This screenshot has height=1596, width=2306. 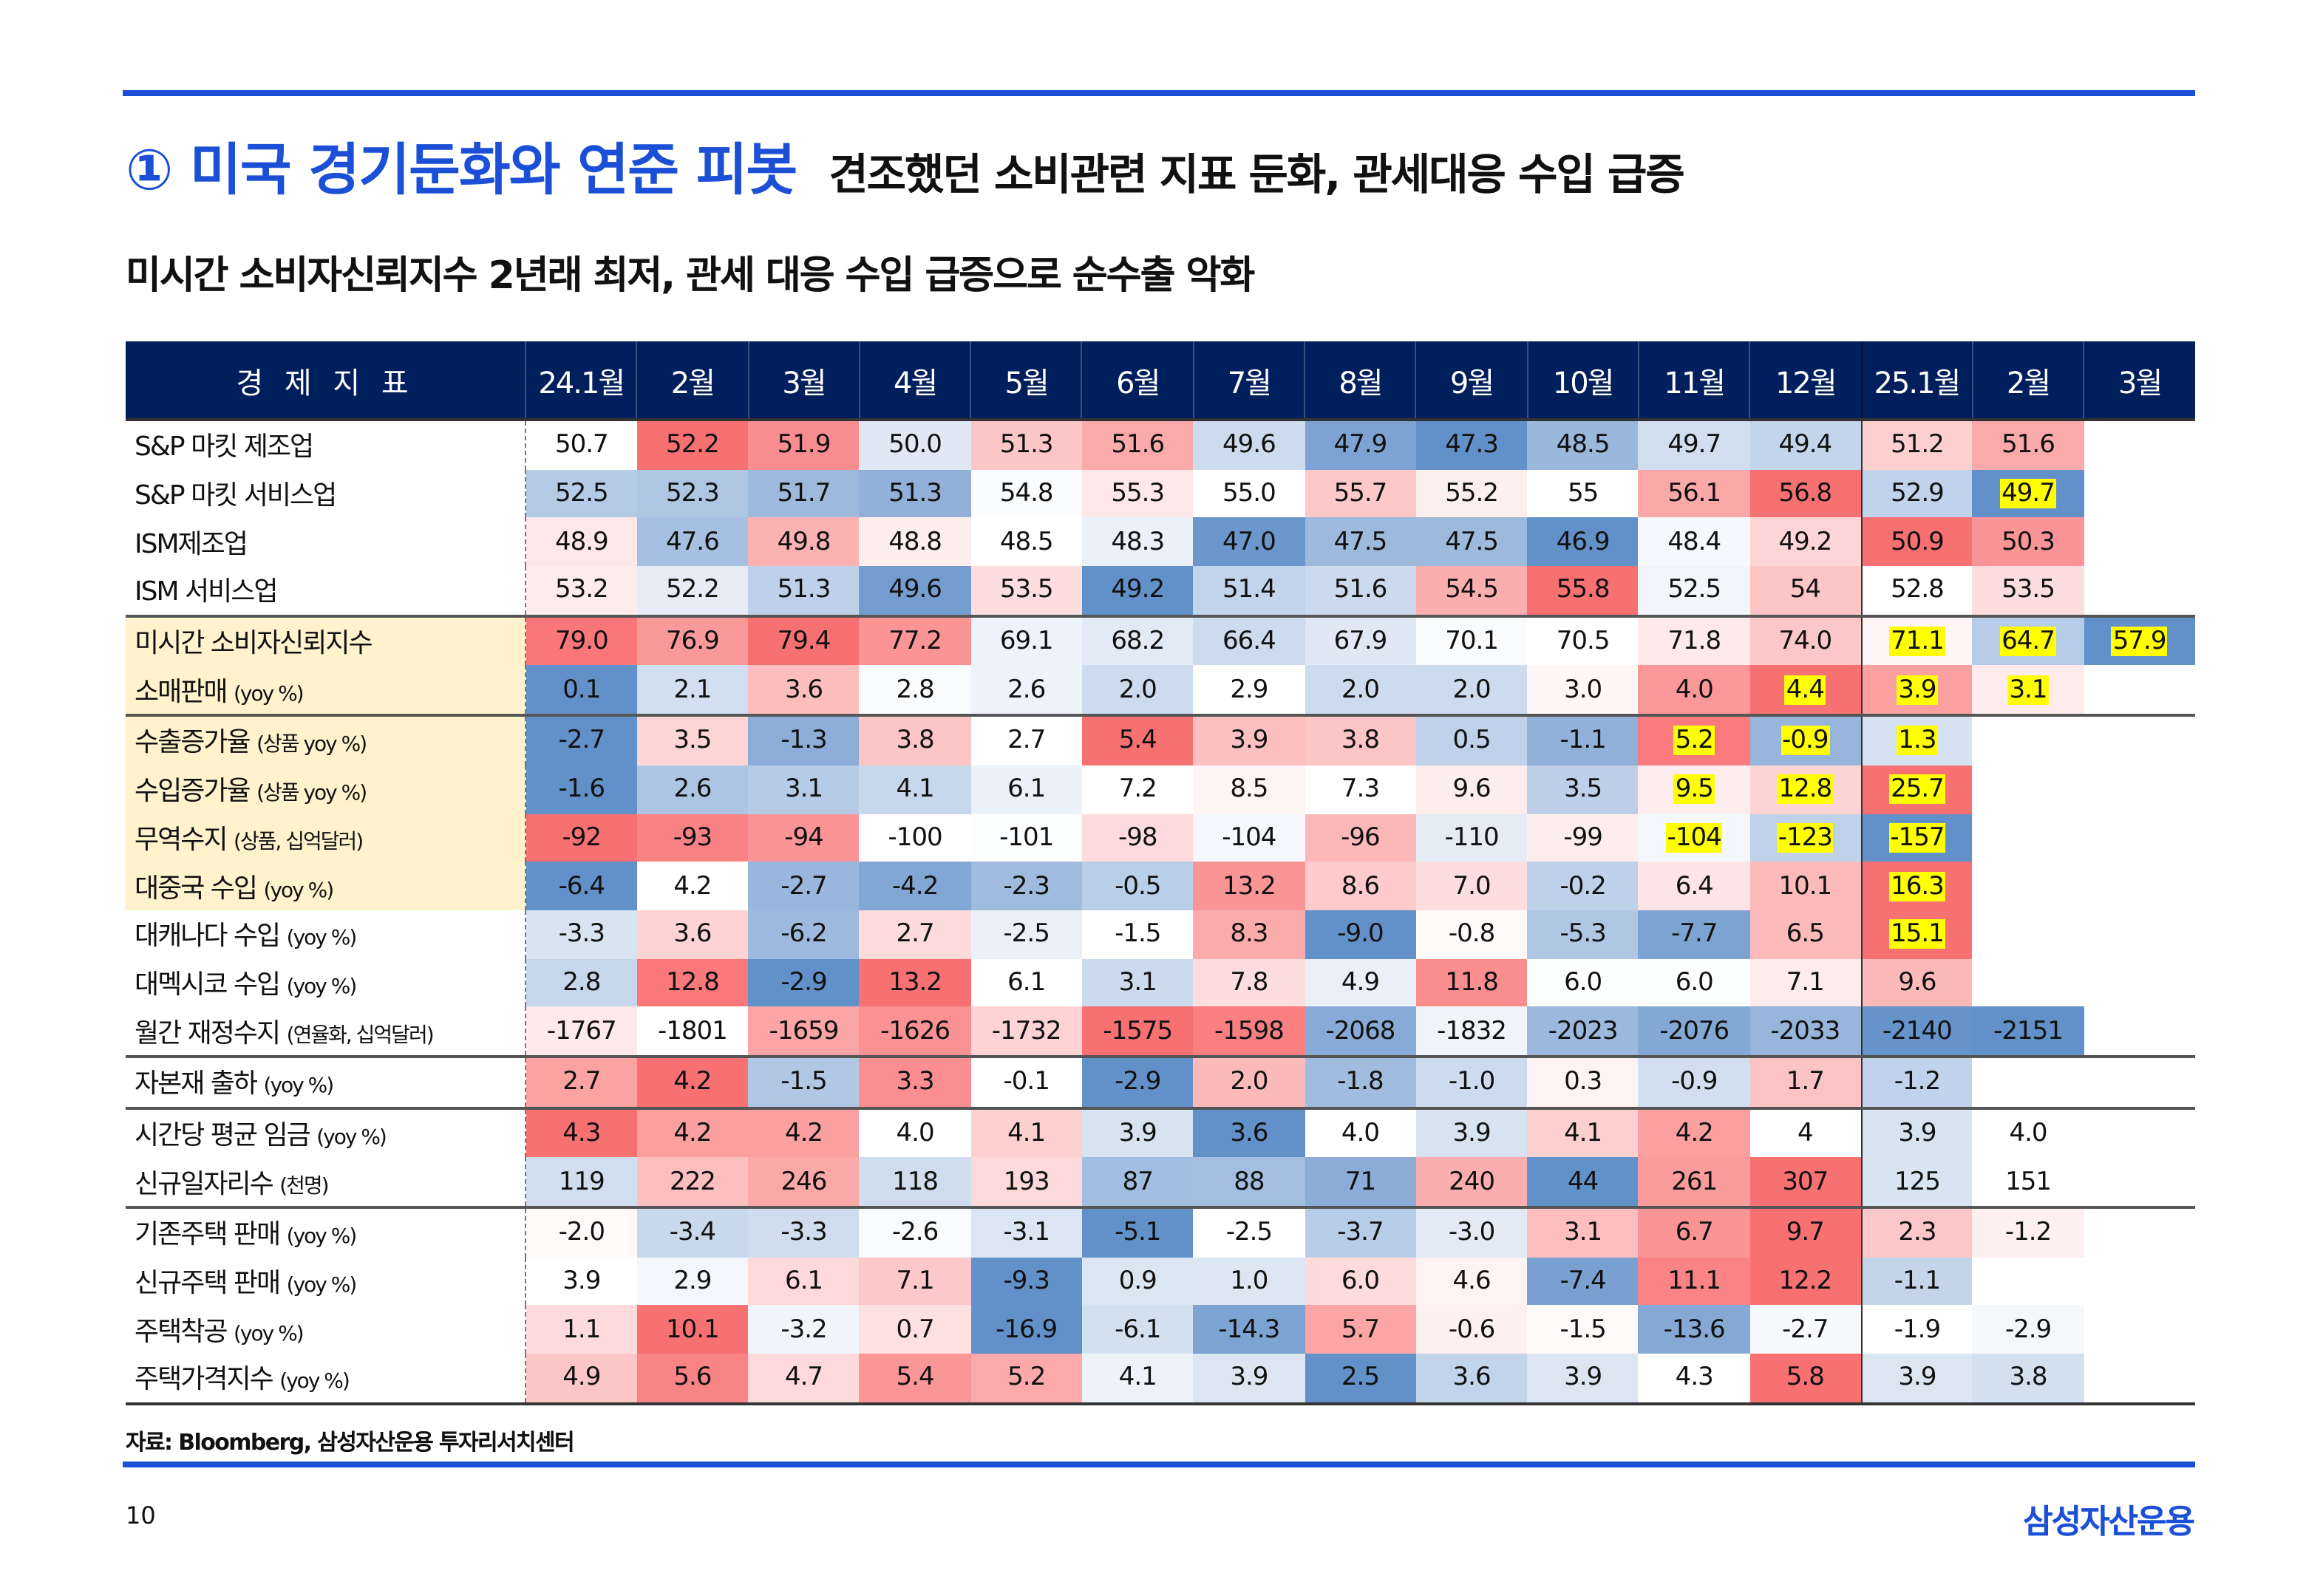 What do you see at coordinates (326, 1133) in the screenshot?
I see `row-label: 시간당 평균 임금 (yoy %)` at bounding box center [326, 1133].